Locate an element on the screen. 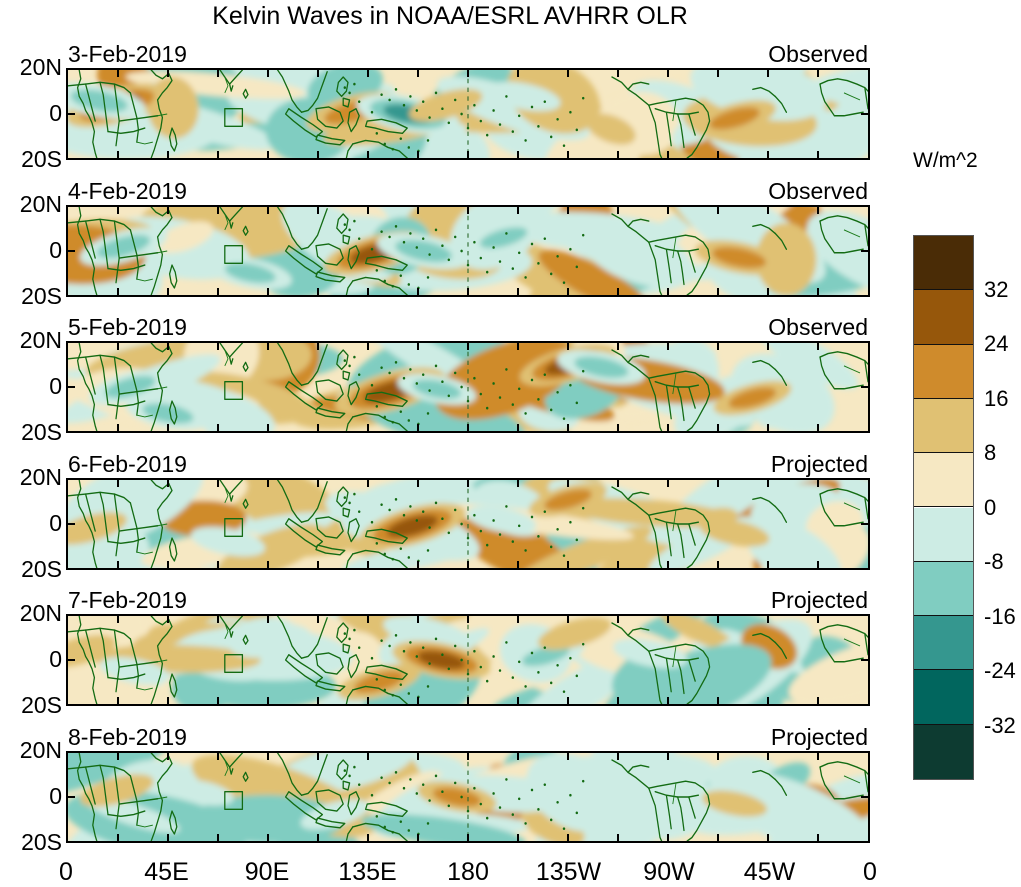 The image size is (1021, 887). panel-date-label: 7-Feb-2019 is located at coordinates (127, 600).